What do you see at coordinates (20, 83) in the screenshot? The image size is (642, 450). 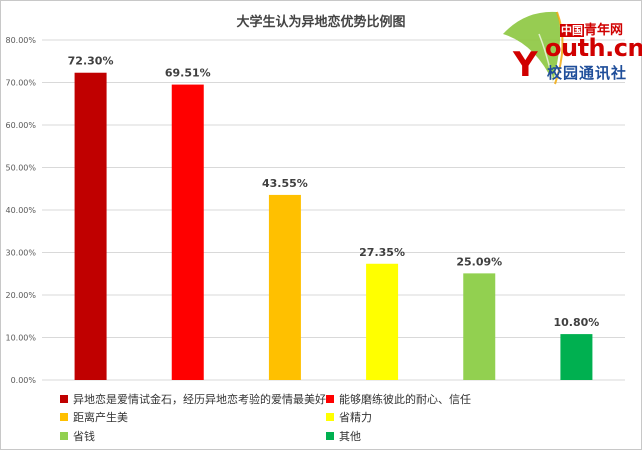 I see `y-tick-label: 70.00%` at bounding box center [20, 83].